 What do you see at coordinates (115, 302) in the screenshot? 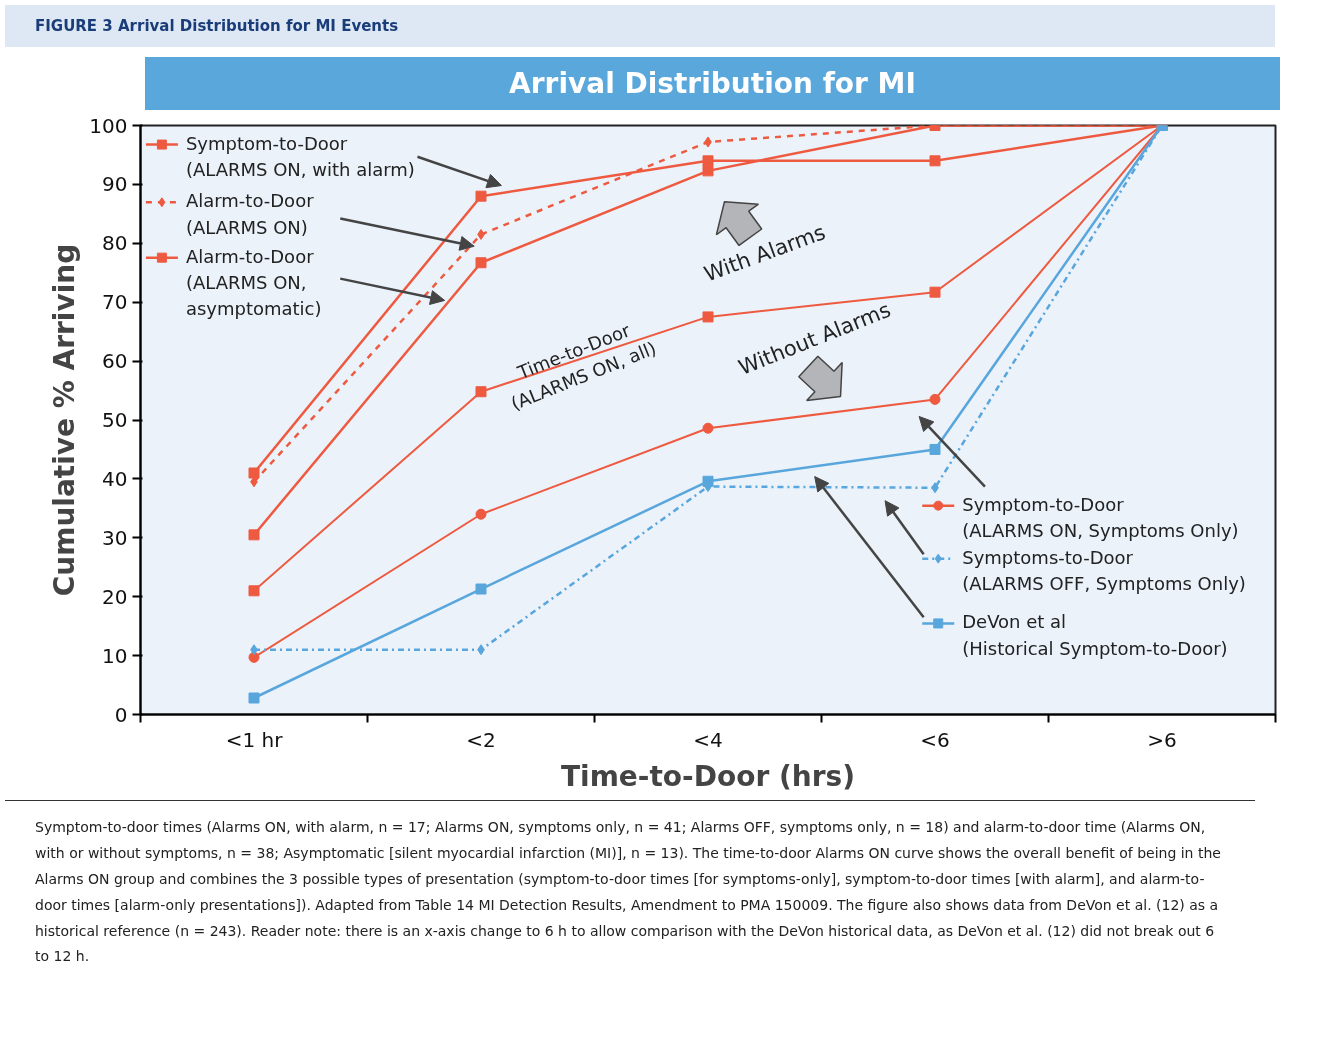
I see `y-tick-label: 70` at bounding box center [115, 302].